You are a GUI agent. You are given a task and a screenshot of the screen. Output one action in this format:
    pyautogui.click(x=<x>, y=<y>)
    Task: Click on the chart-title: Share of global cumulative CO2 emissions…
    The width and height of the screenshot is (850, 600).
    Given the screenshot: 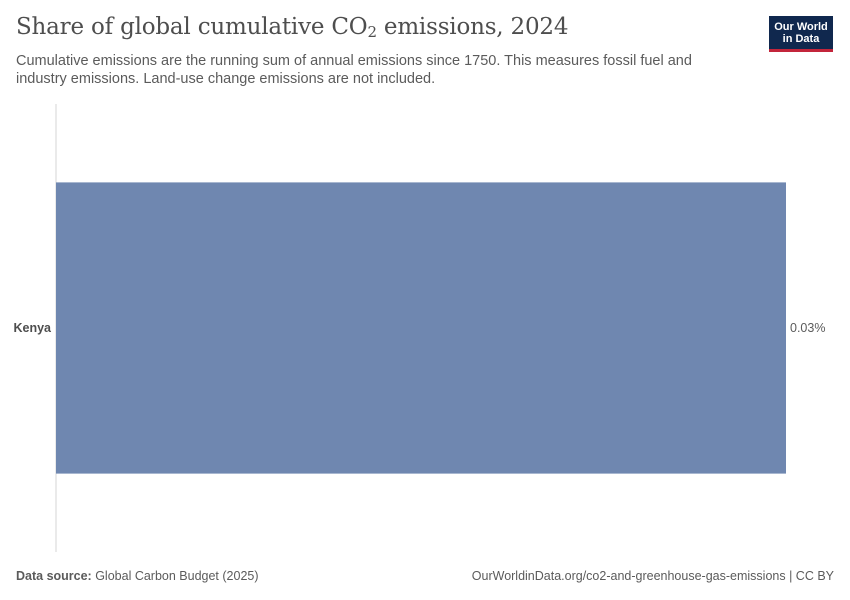 What is the action you would take?
    pyautogui.click(x=292, y=27)
    